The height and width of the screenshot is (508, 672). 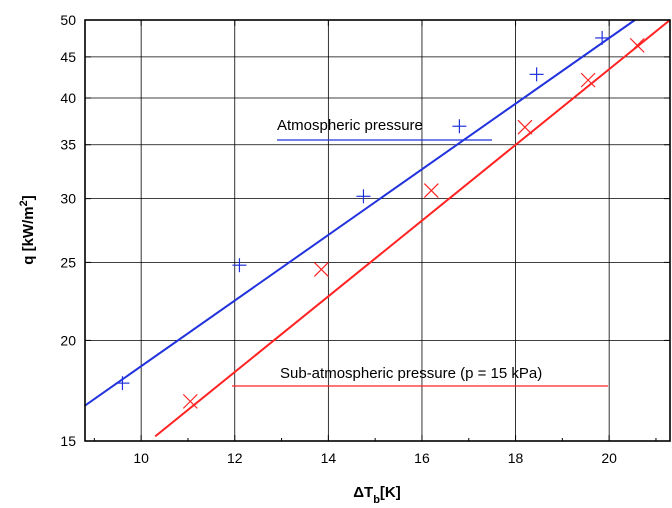 What do you see at coordinates (411, 373) in the screenshot?
I see `legend-label: Sub-atmospheric pressure (p = 15 kPa)` at bounding box center [411, 373].